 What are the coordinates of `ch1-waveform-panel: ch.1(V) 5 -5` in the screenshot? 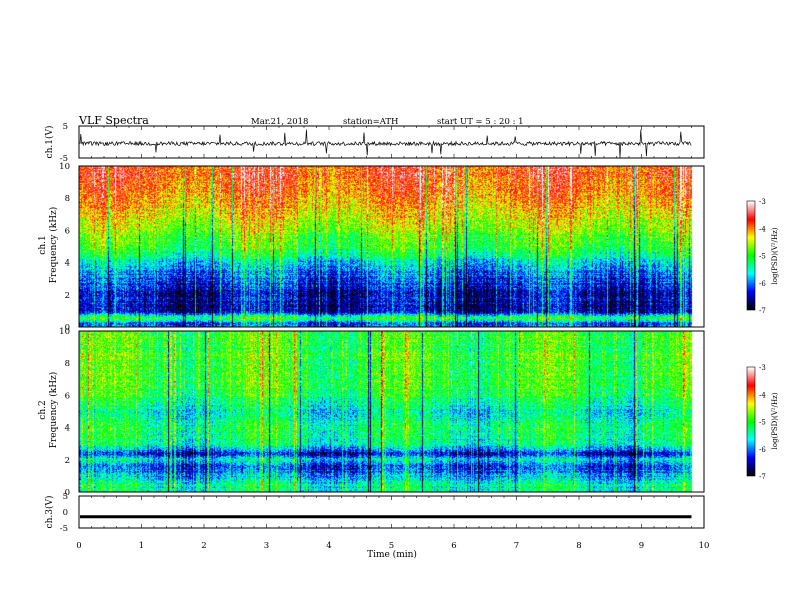 It's located at (374, 143).